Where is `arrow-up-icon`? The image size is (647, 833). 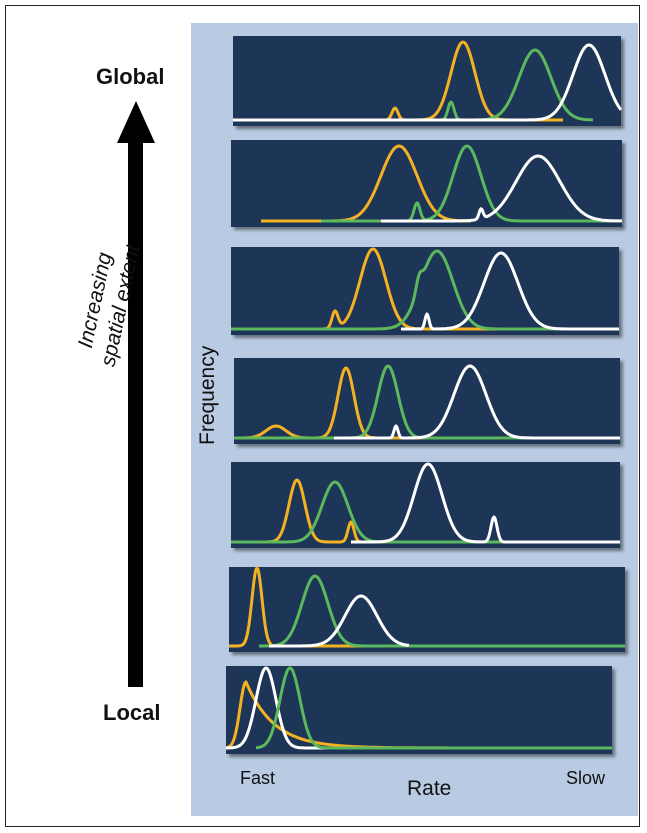
arrow-up-icon is located at coordinates (136, 122).